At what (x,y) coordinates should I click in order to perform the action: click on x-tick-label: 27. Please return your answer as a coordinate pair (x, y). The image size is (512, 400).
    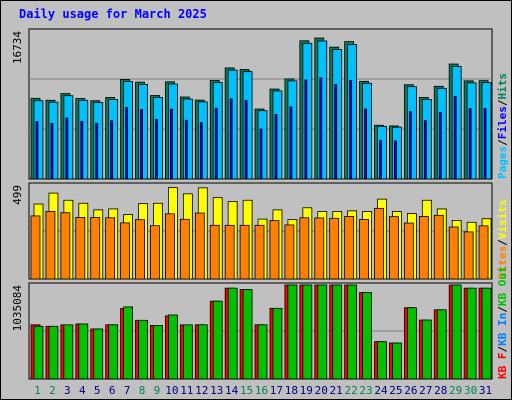
    Looking at the image, I should click on (425, 390).